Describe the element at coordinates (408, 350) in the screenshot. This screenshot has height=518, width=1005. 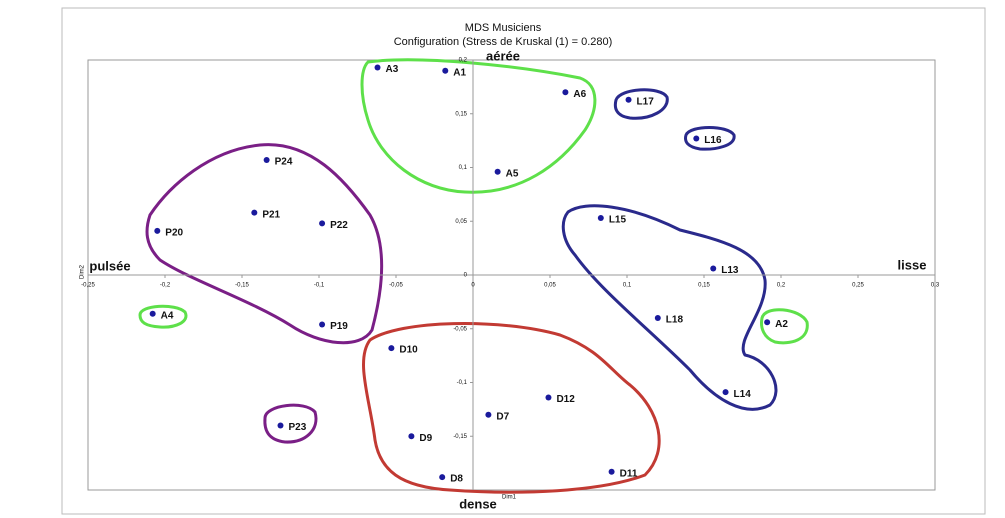
I see `point-label: D10` at that location.